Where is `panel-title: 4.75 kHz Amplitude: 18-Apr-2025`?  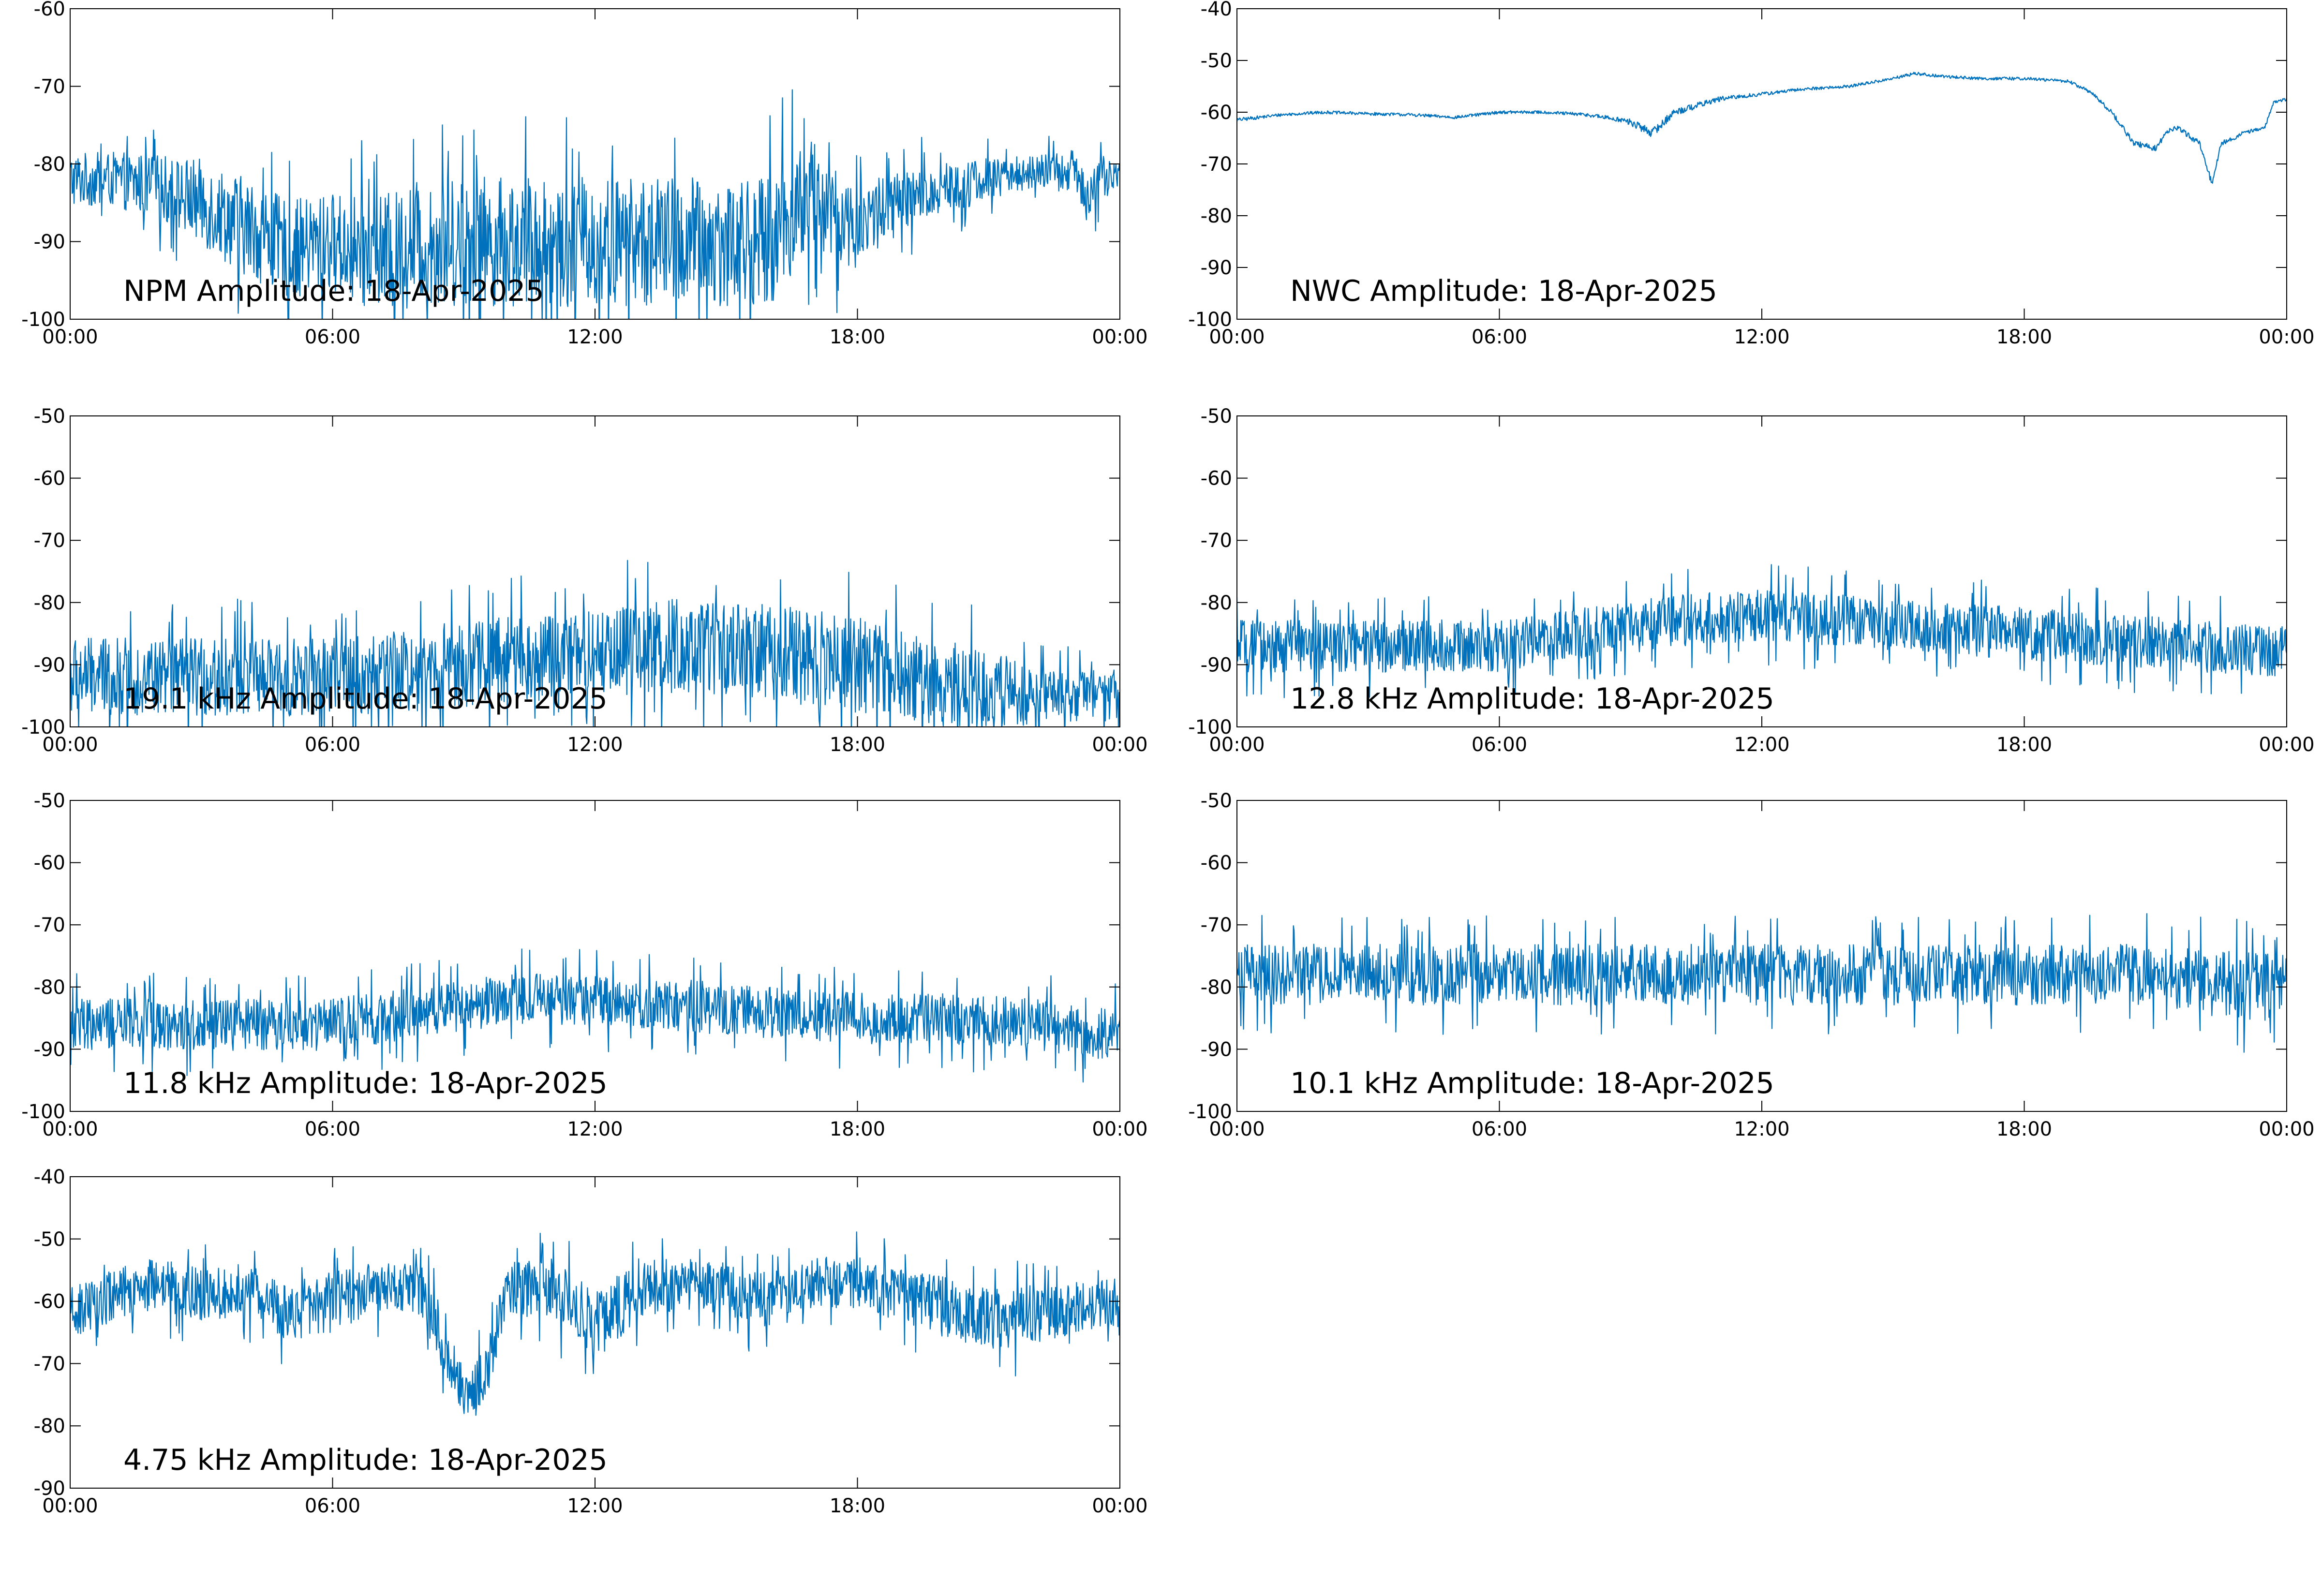
panel-title: 4.75 kHz Amplitude: 18-Apr-2025 is located at coordinates (365, 1460).